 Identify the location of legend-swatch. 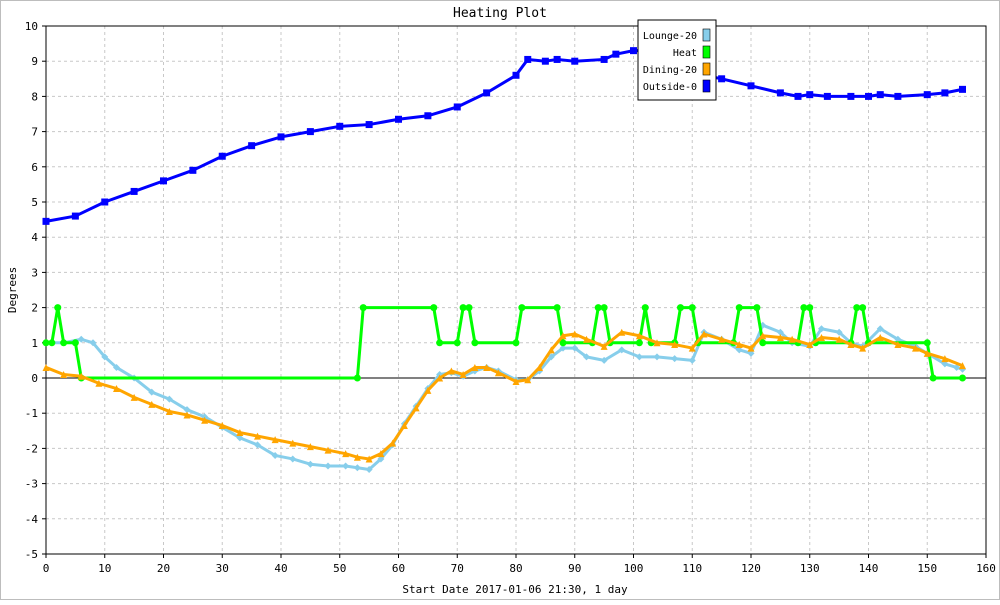
(706, 35).